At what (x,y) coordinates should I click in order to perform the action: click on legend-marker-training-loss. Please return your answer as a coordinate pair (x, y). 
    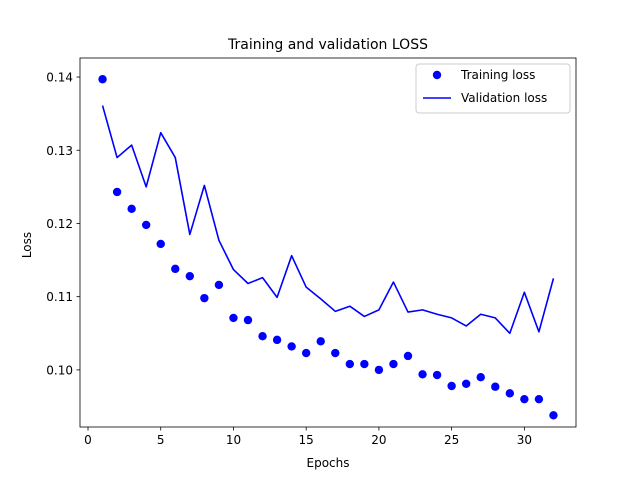
    Looking at the image, I should click on (437, 75).